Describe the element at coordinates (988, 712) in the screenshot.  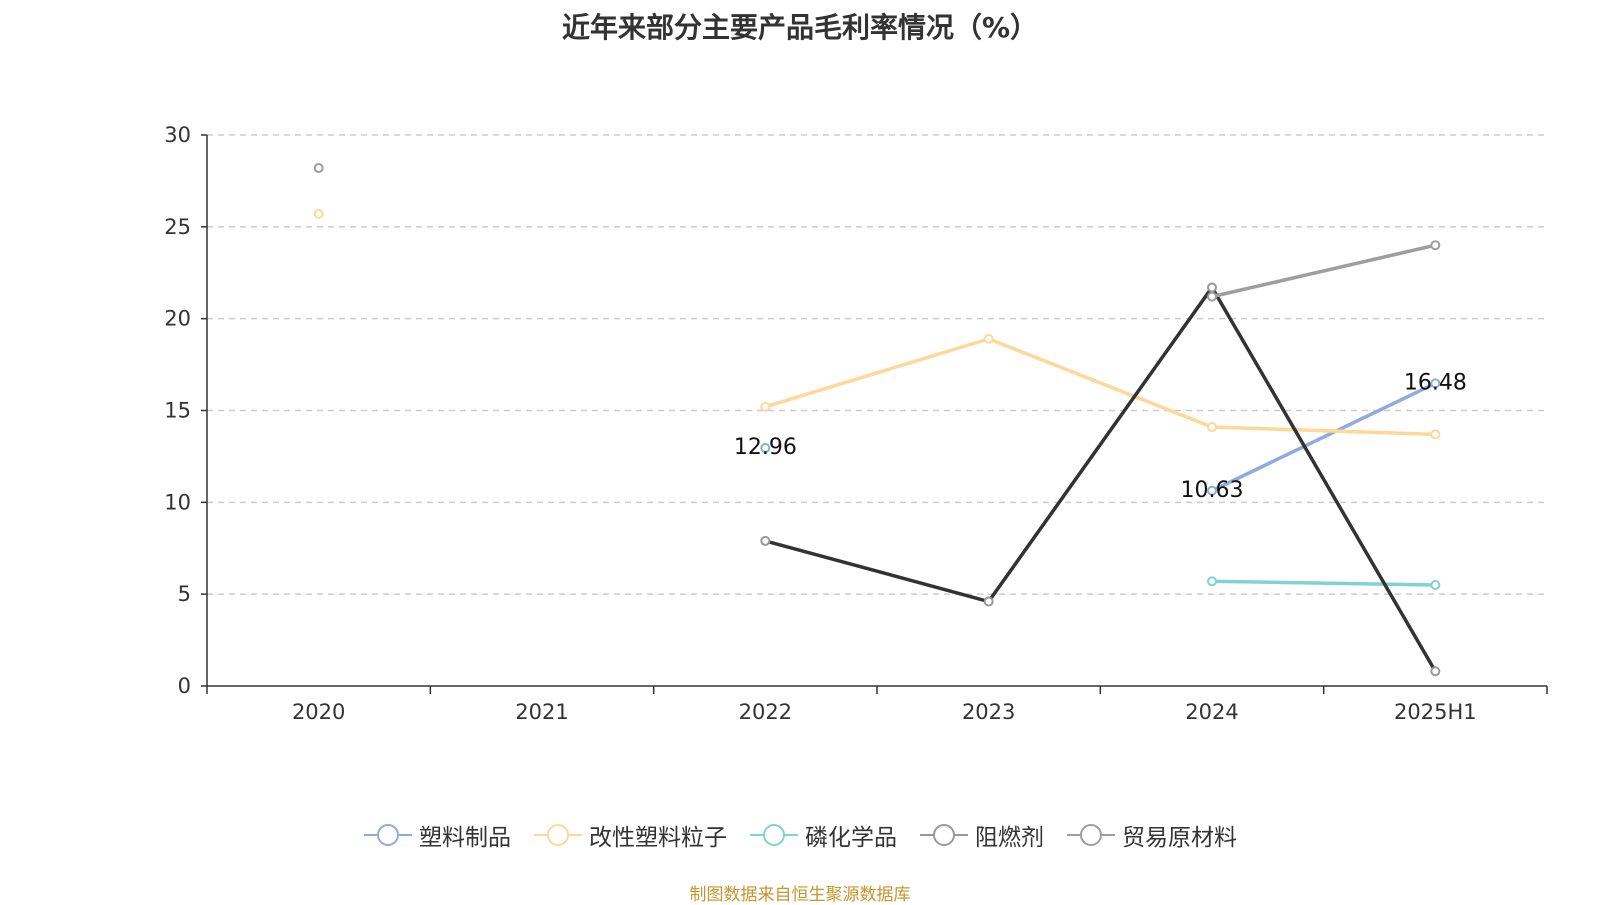
I see `x-tick-label: 2023` at that location.